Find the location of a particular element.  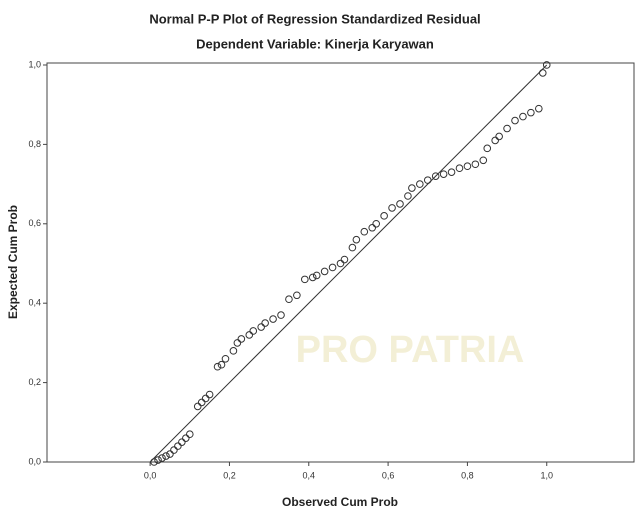

y-tick-label: 1,0 is located at coordinates (34, 64).